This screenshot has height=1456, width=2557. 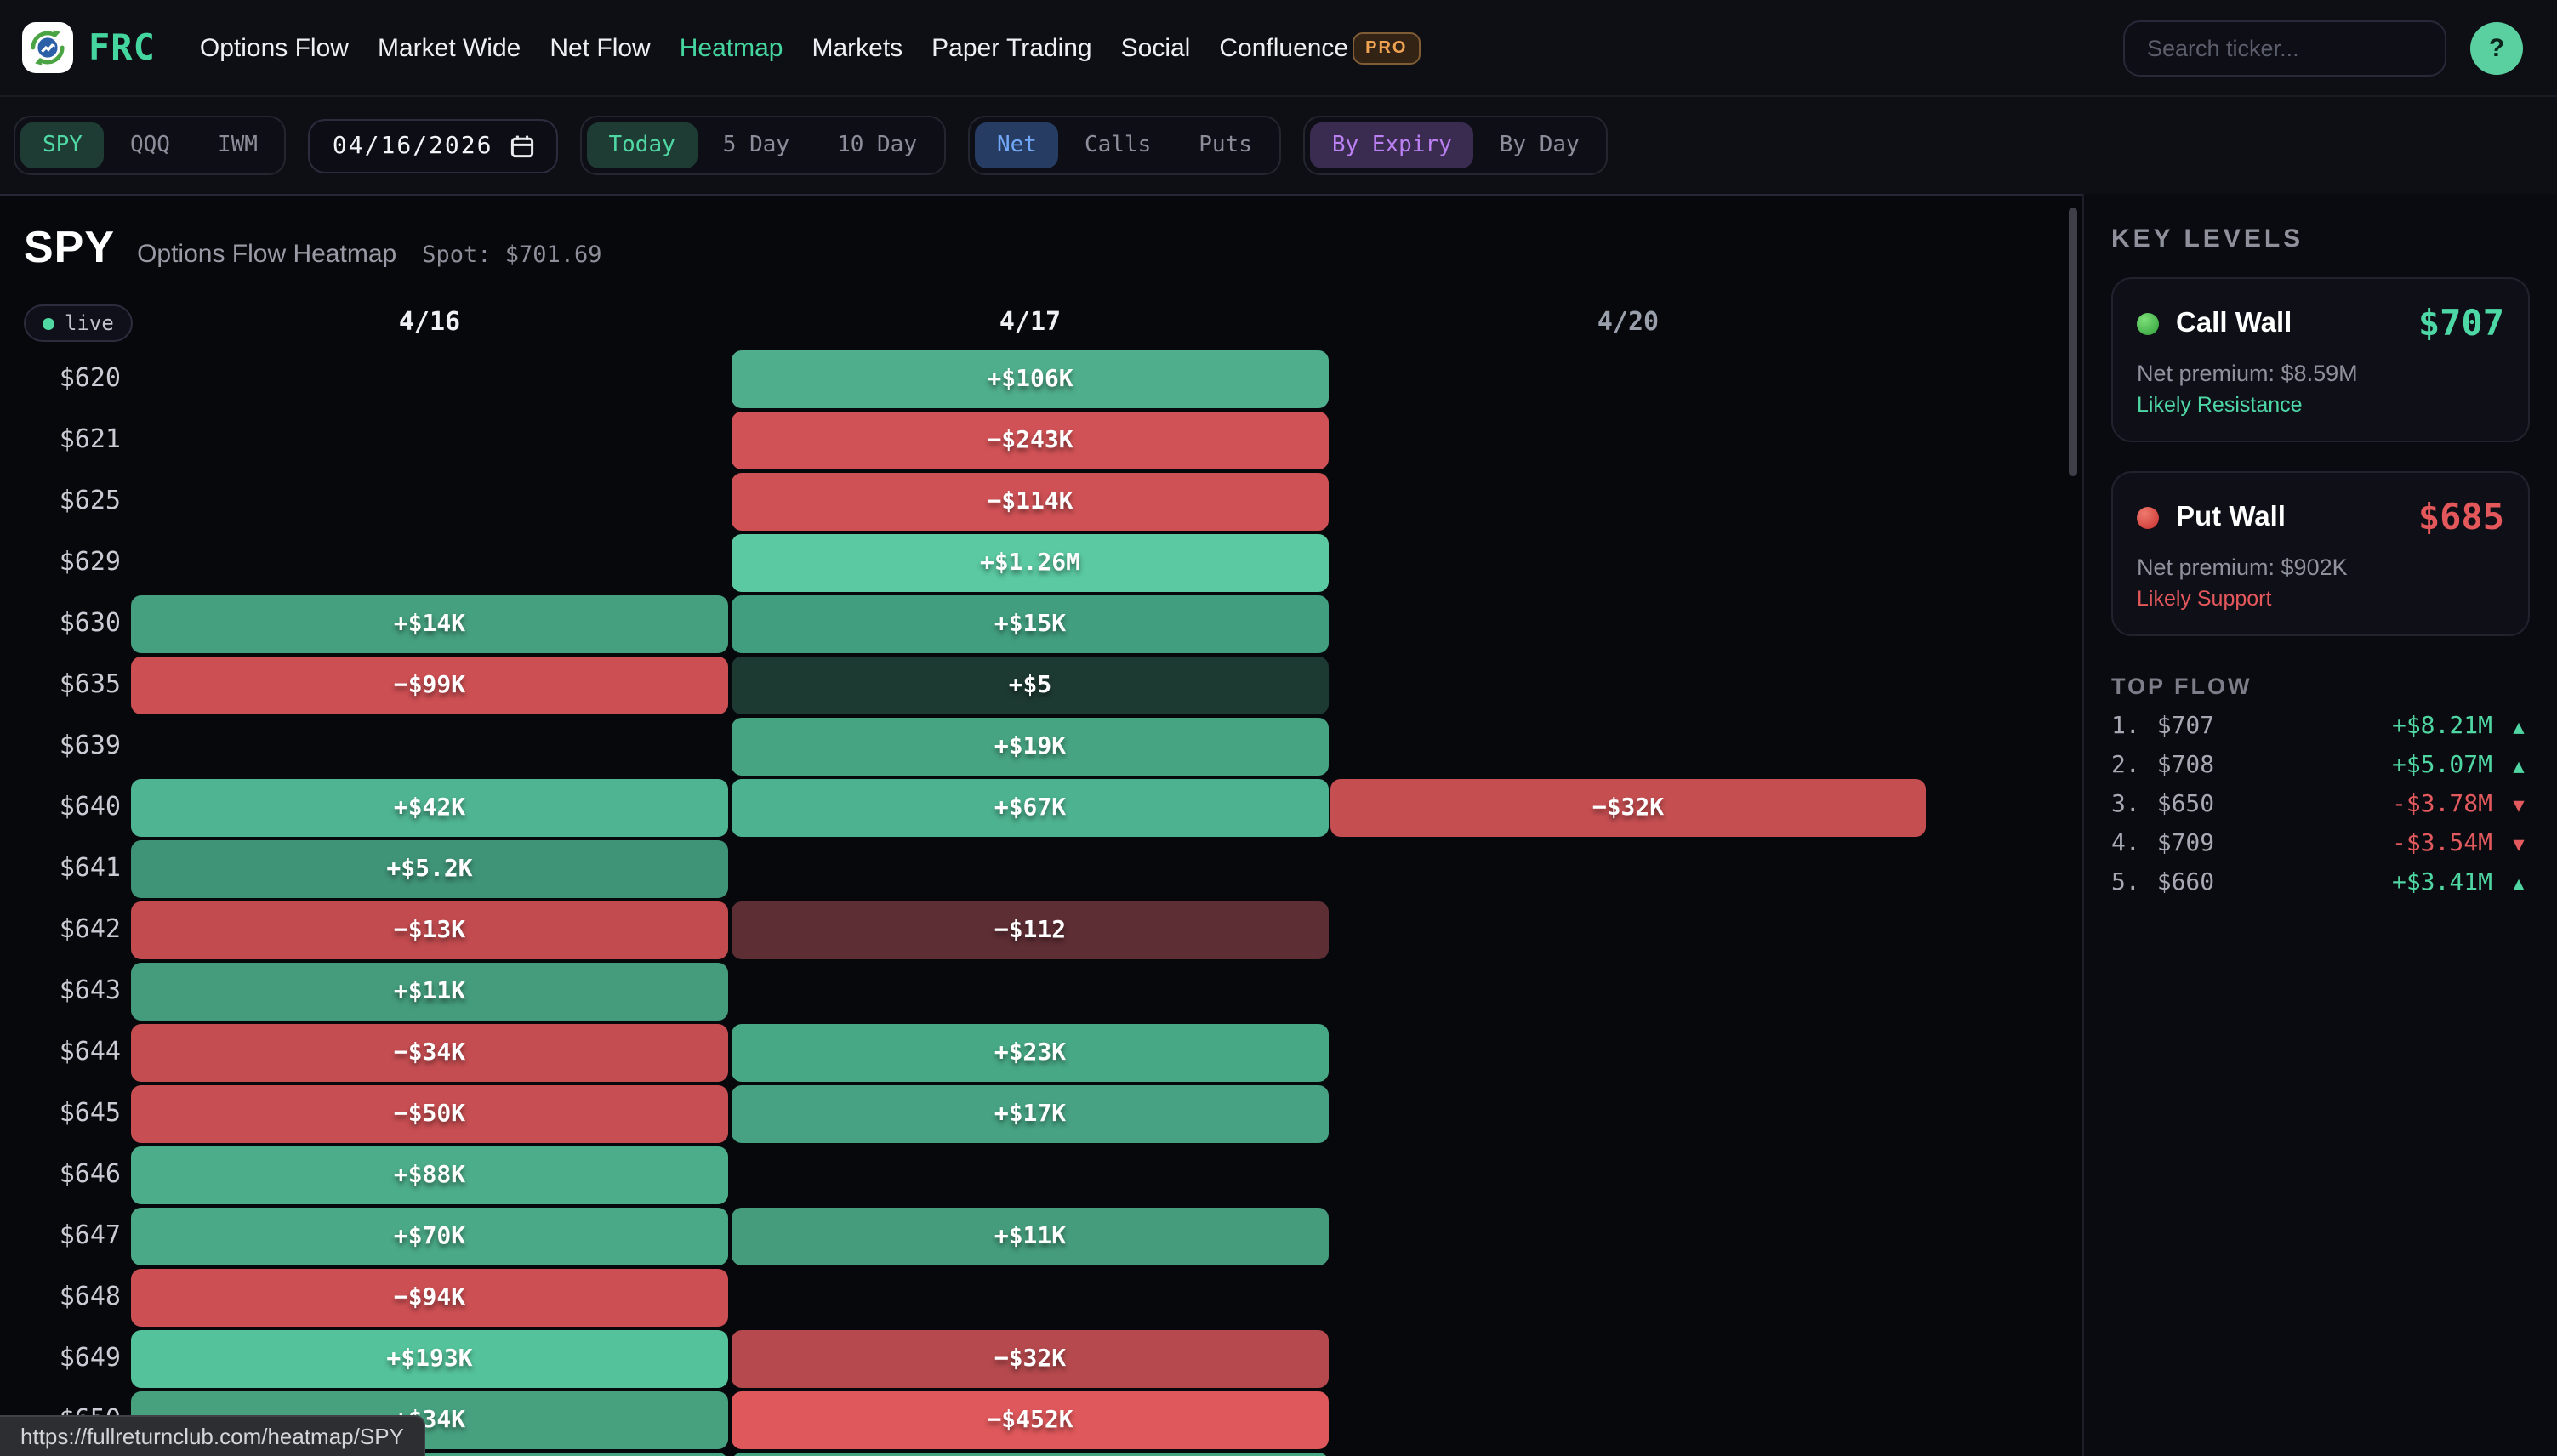 I want to click on heatmap-row-641: $641 +$5.2K, so click(x=1041, y=868).